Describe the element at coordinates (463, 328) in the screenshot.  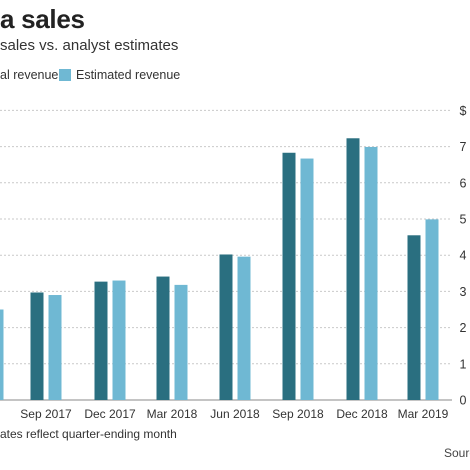
I see `y-tick-label: 2` at that location.